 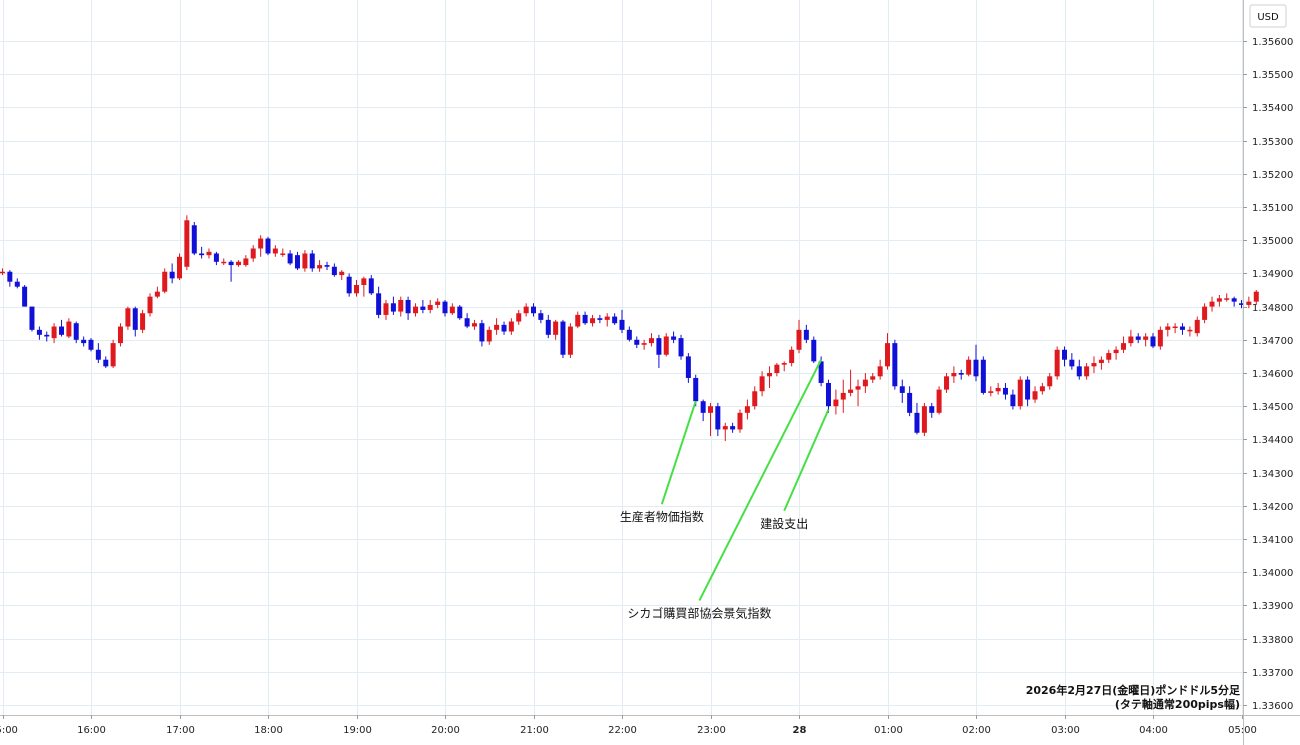 I want to click on caption-line-2: (タテ軸通常200pips幅), so click(x=1177, y=704).